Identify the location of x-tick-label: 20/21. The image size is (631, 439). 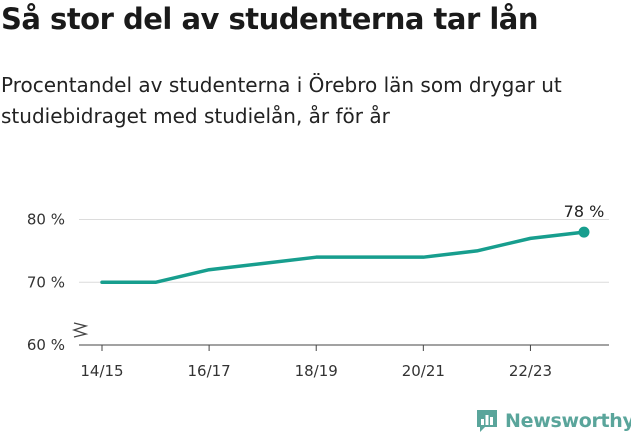
(423, 371).